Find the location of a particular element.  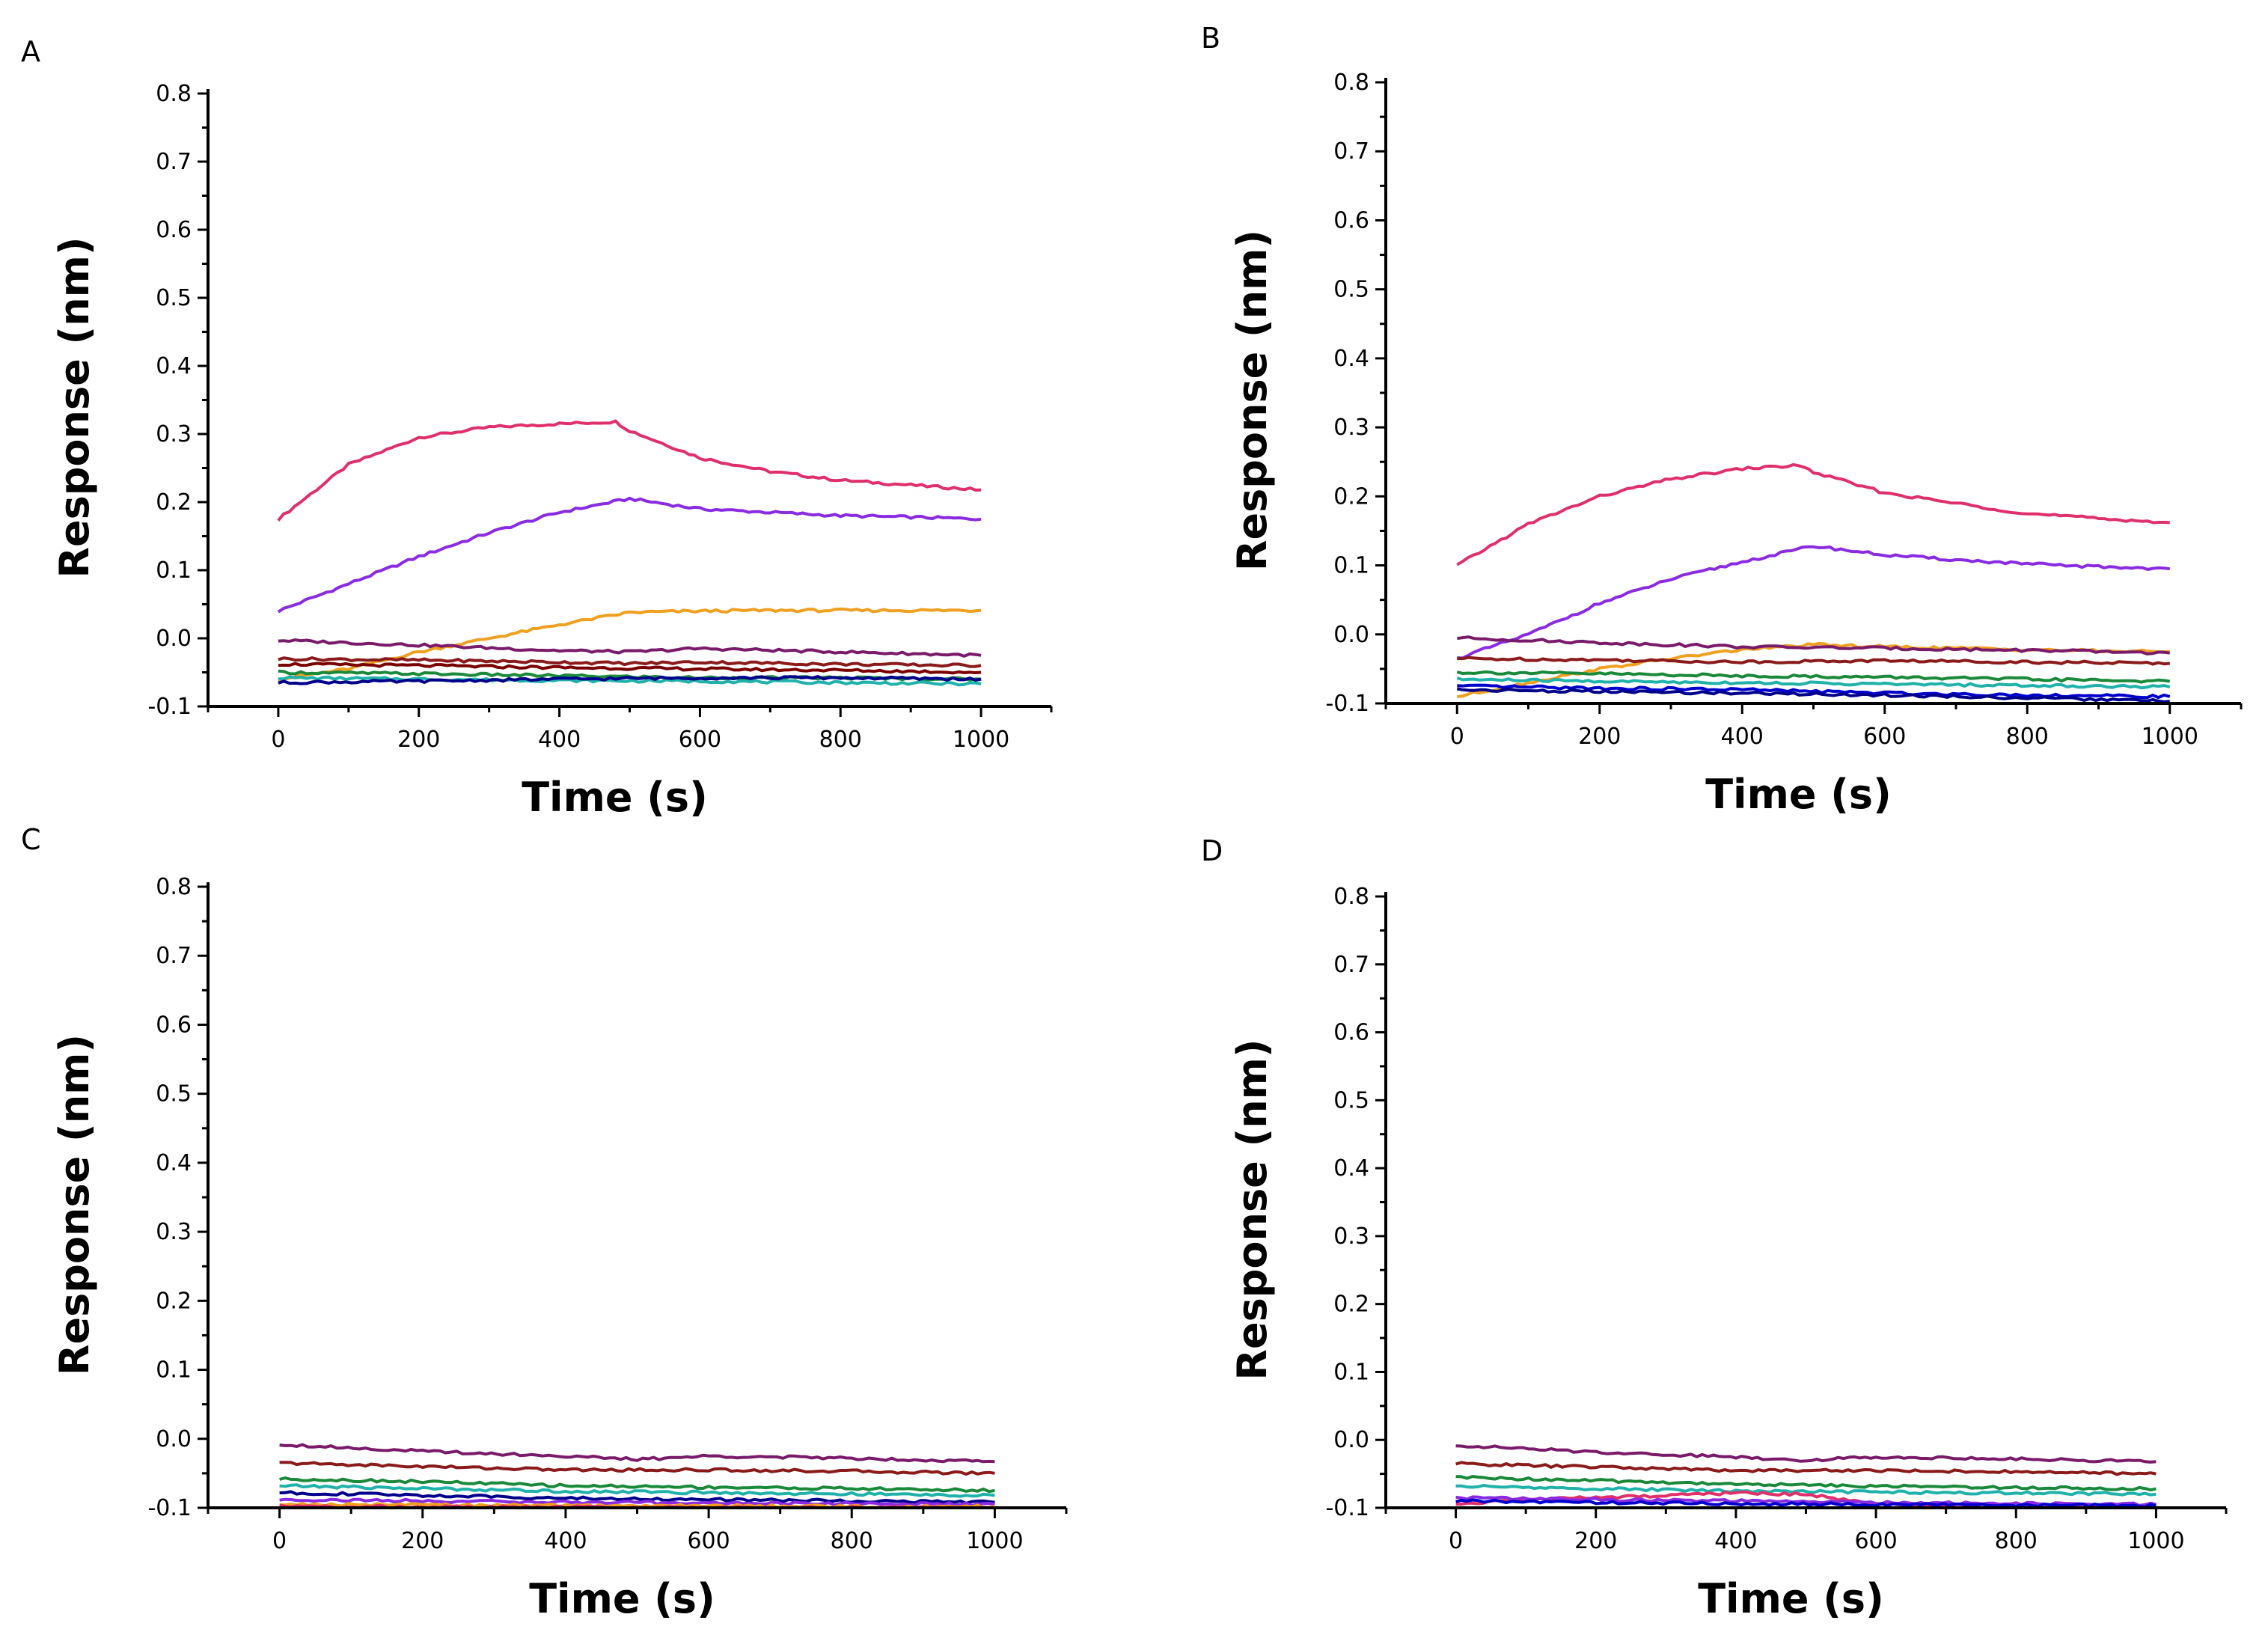

panel-letter: A is located at coordinates (30, 51).